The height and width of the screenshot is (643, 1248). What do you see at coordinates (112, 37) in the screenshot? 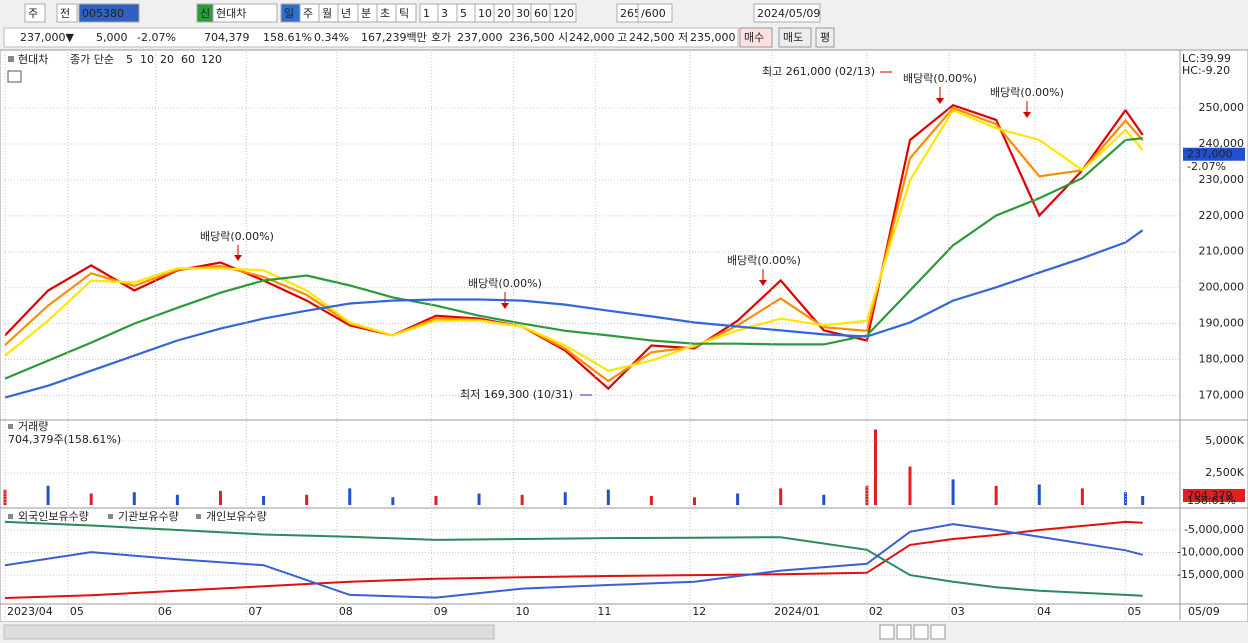
I see `info-text: 5,000` at bounding box center [112, 37].